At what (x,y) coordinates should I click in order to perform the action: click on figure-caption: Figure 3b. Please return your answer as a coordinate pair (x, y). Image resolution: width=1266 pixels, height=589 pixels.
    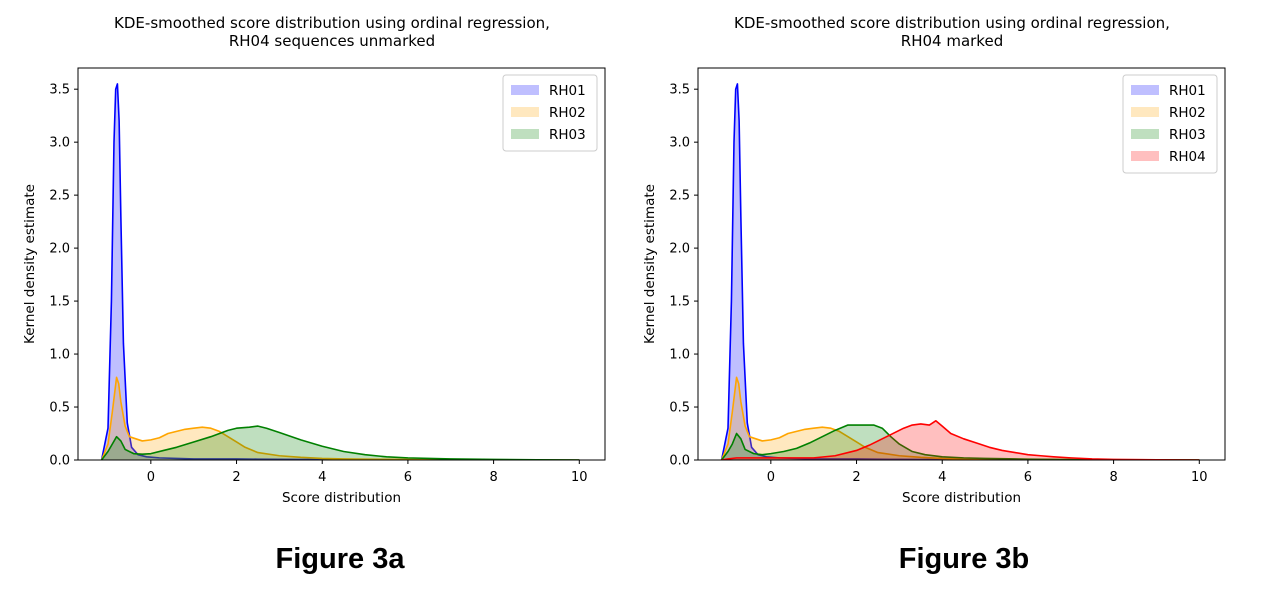
    Looking at the image, I should click on (964, 559).